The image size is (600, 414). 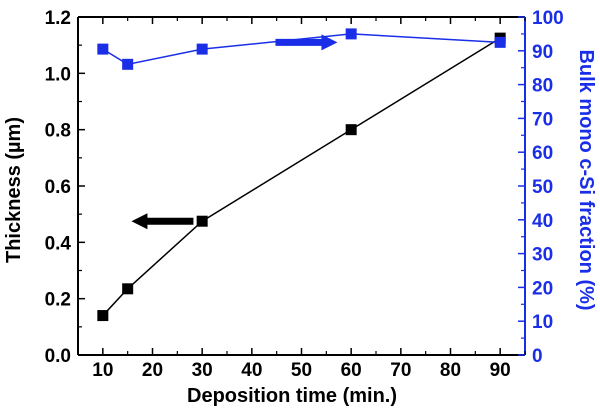 What do you see at coordinates (542, 288) in the screenshot?
I see `y-right-tick-label: 20` at bounding box center [542, 288].